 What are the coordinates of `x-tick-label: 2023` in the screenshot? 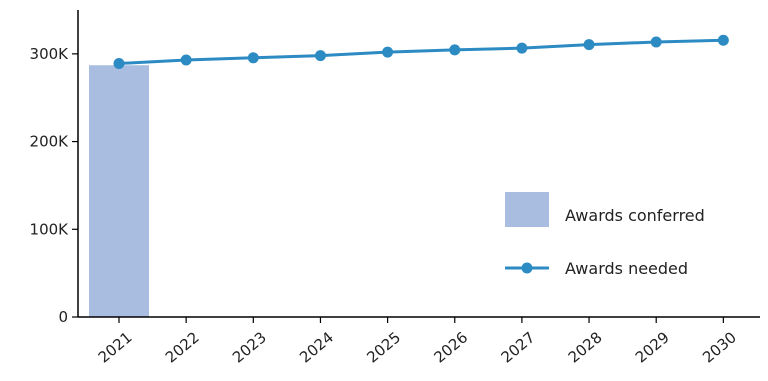 It's located at (249, 347).